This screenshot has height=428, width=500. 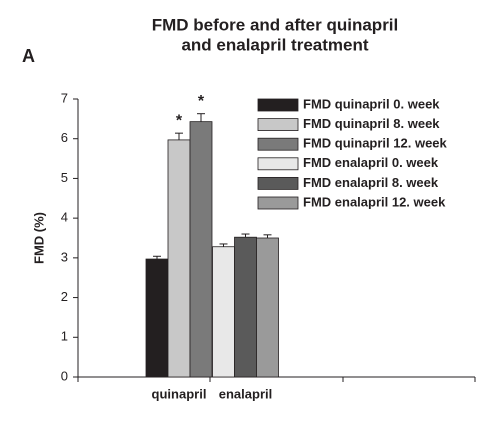 What do you see at coordinates (245, 393) in the screenshot?
I see `x-tick-label: enalapril` at bounding box center [245, 393].